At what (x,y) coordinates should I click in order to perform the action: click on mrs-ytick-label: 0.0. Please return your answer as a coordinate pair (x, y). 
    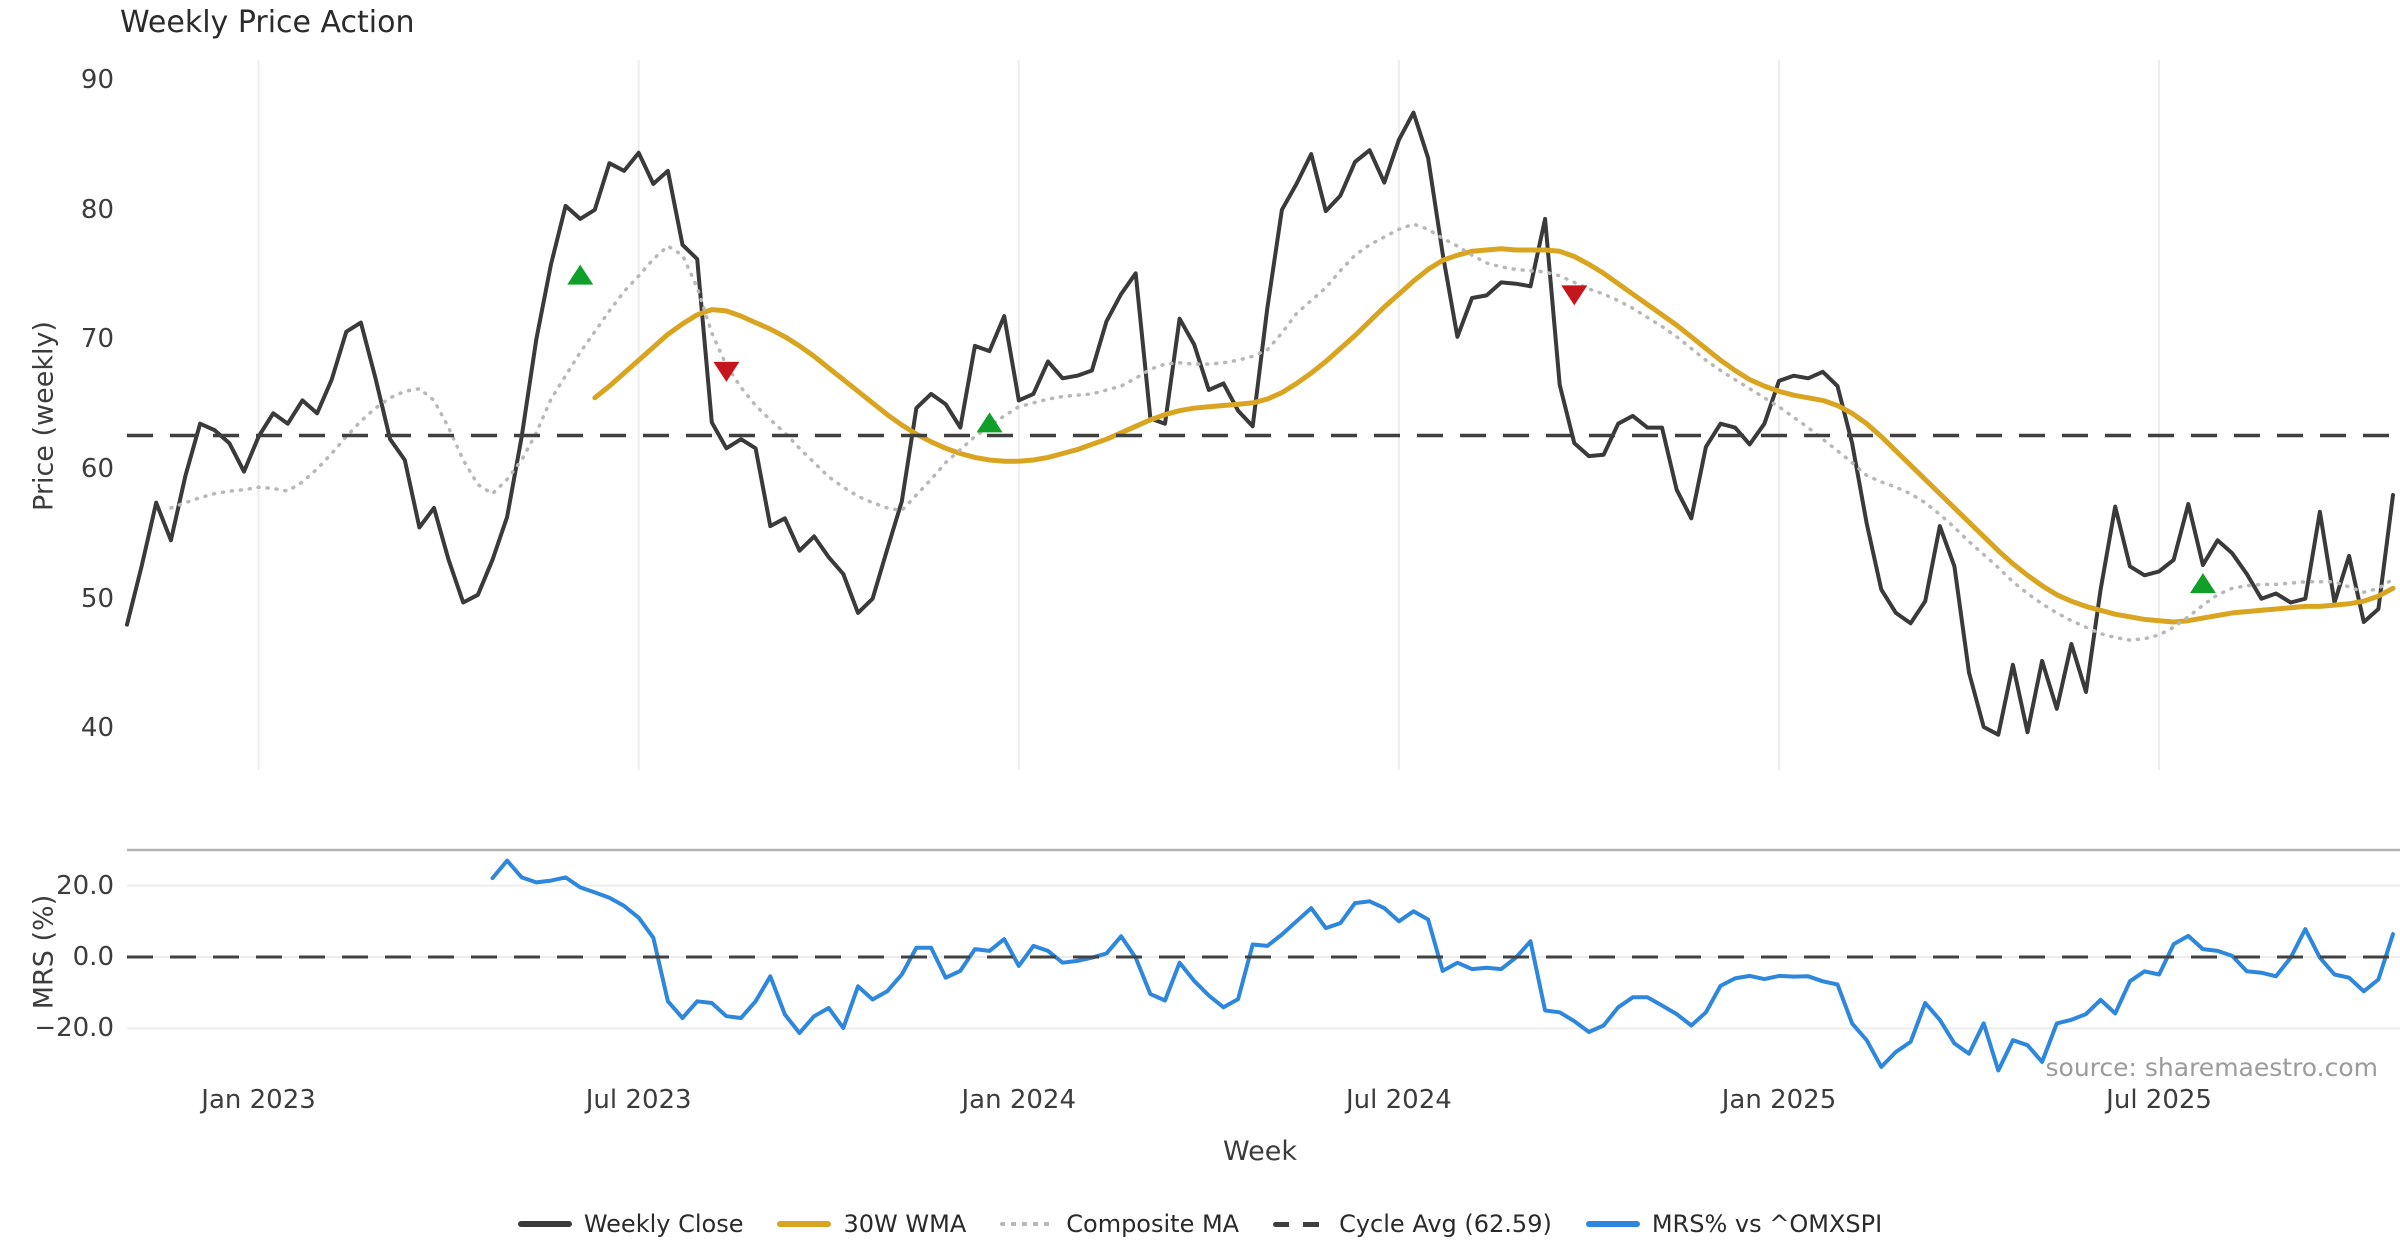
    Looking at the image, I should click on (93, 956).